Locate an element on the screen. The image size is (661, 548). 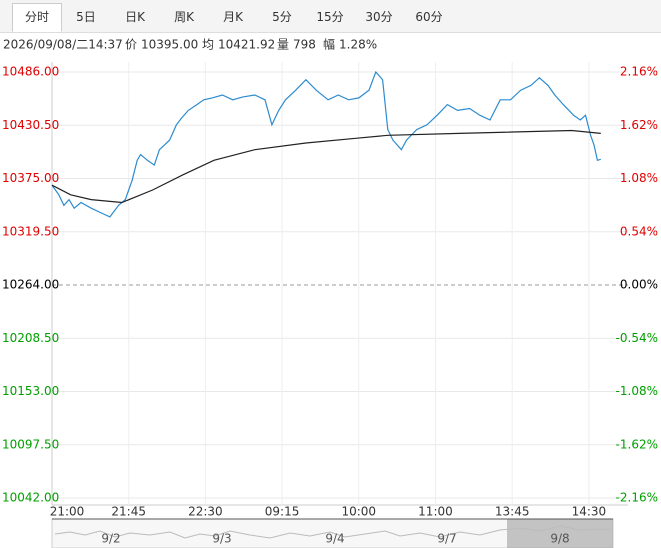
y-tick-label: 10486.00 is located at coordinates (30, 72).